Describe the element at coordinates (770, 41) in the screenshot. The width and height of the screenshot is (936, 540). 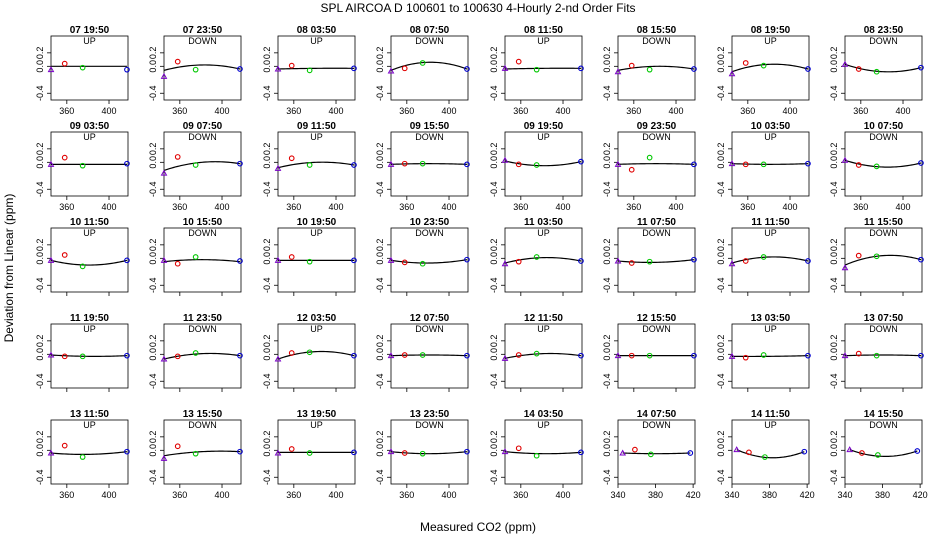
I see `panel-mode-label: UP` at that location.